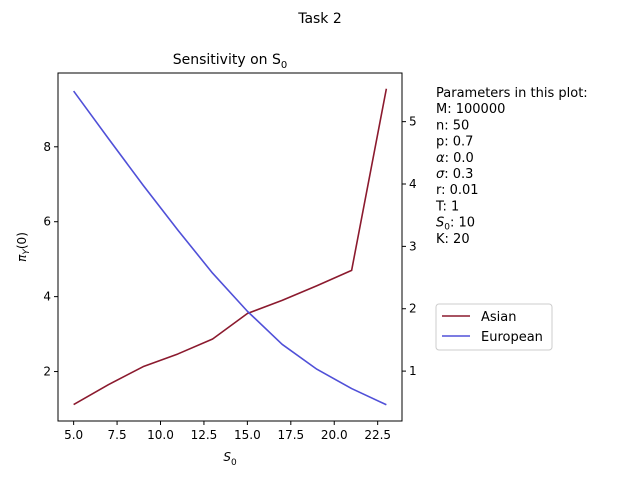 This screenshot has width=640, height=480. I want to click on parameter-name: σ, so click(440, 174).